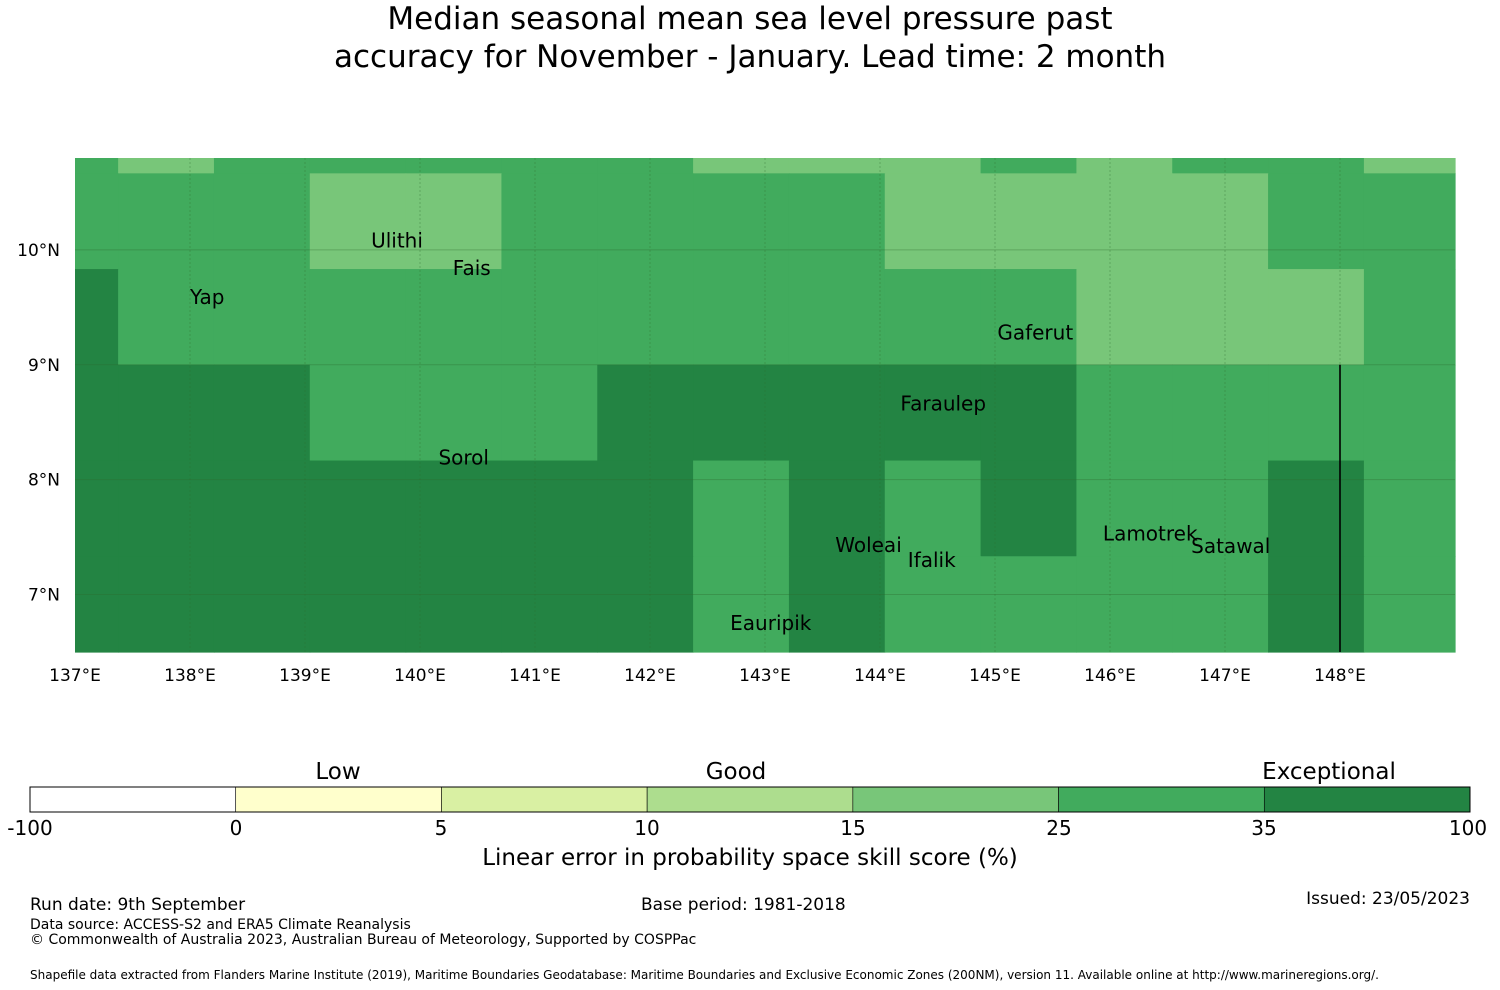 The image size is (1500, 990). What do you see at coordinates (765, 676) in the screenshot?
I see `lon-tick-label: 143°E` at bounding box center [765, 676].